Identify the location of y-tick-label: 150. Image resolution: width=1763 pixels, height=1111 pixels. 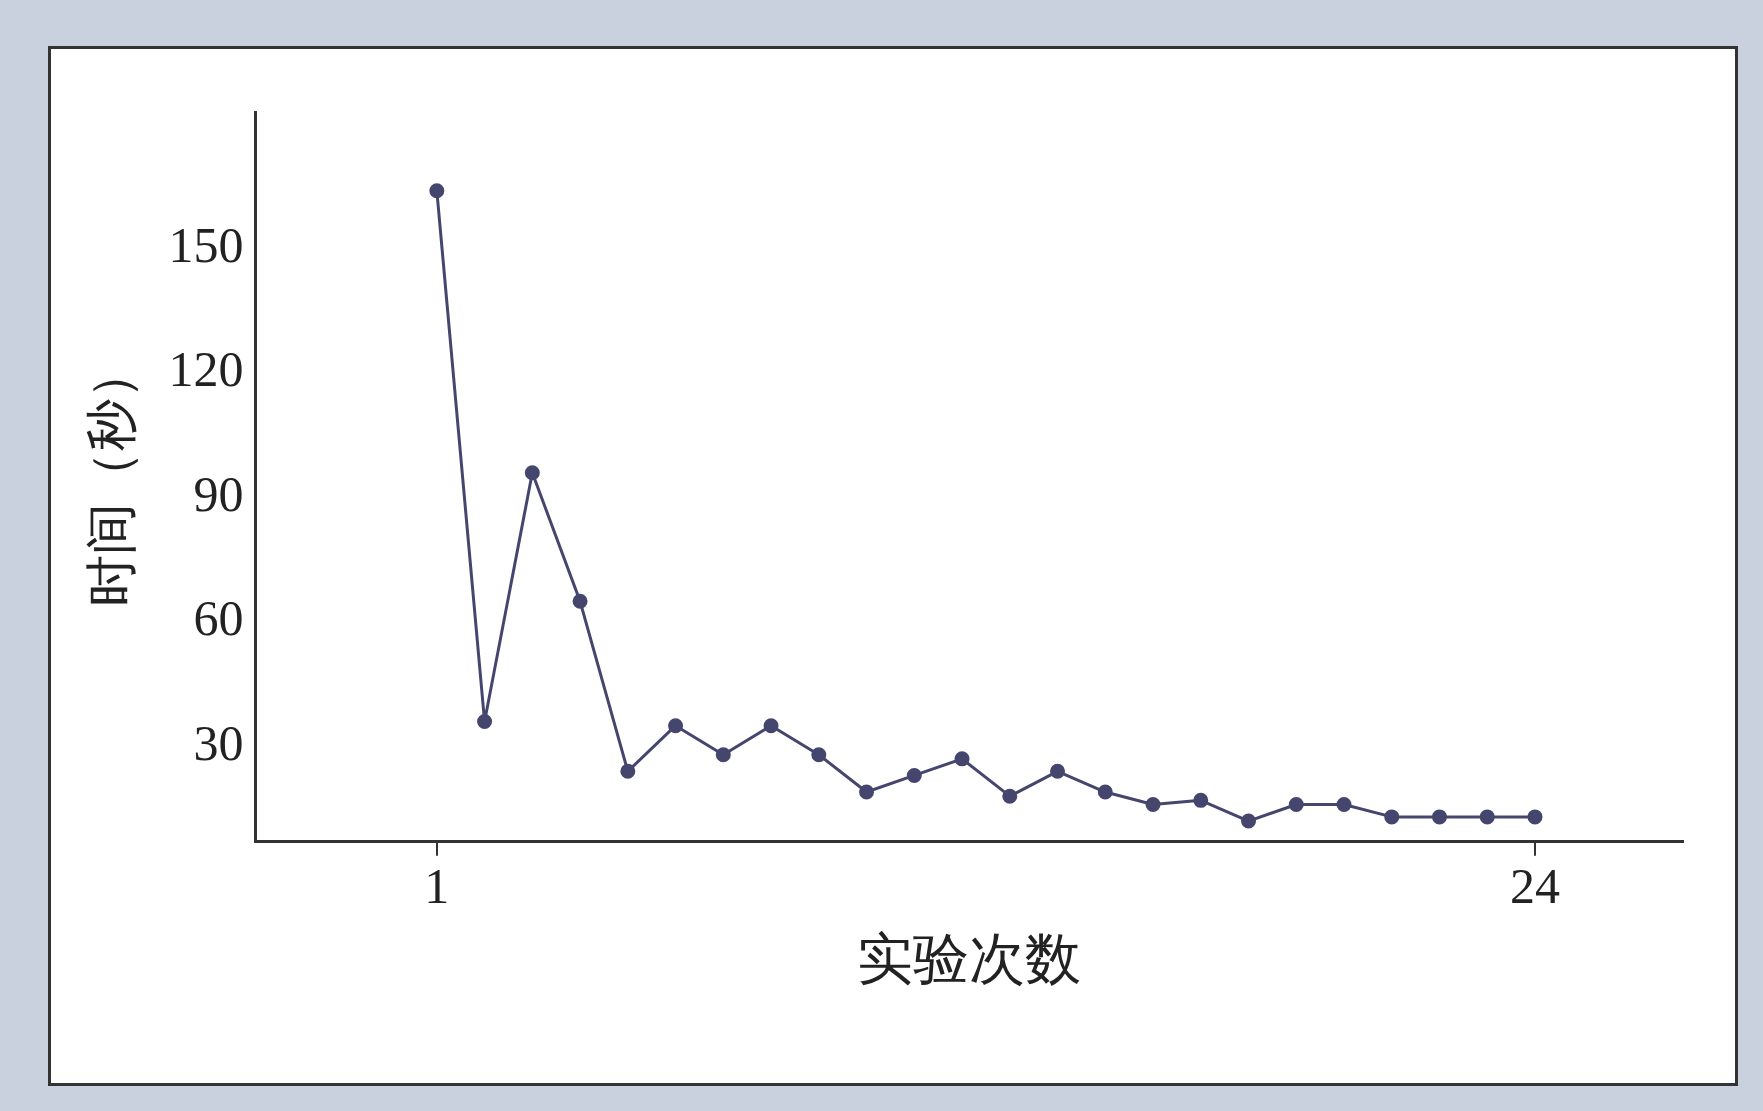
(206, 244).